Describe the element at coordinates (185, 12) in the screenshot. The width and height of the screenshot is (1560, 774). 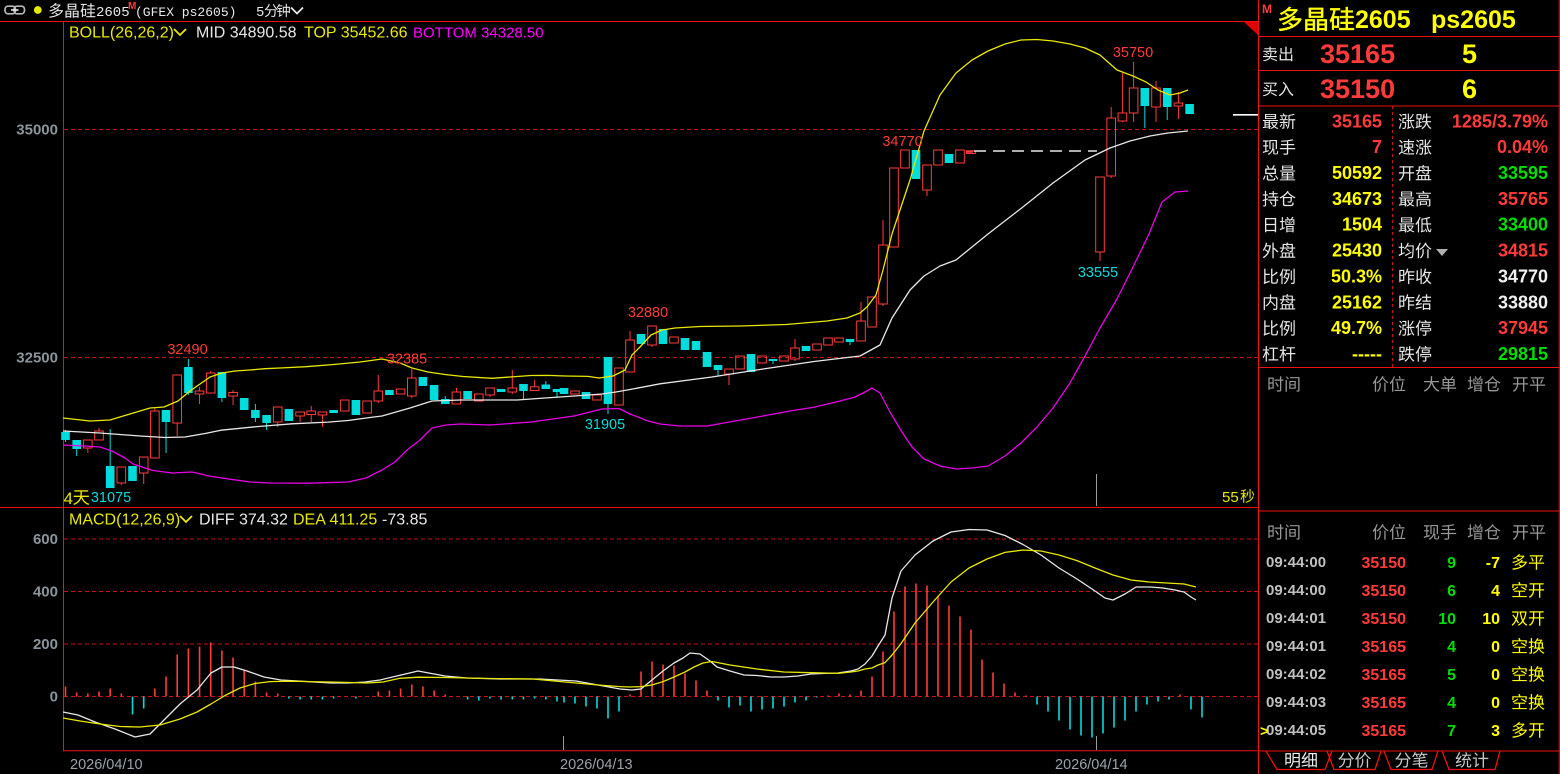
I see `svg-text: (GFEX ps2605)` at that location.